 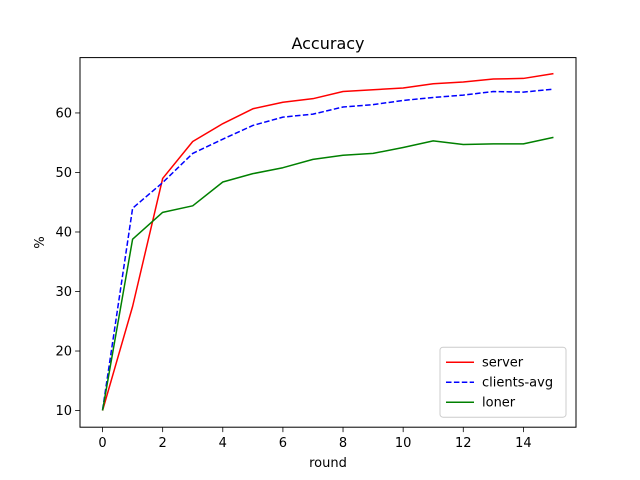 What do you see at coordinates (63, 352) in the screenshot?
I see `y-tick-label: 20` at bounding box center [63, 352].